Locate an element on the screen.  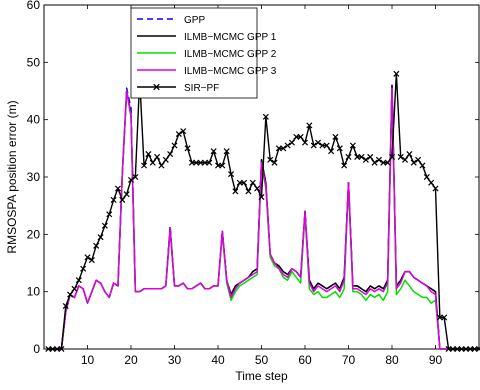
legend-label-0: GPP is located at coordinates (194, 20).